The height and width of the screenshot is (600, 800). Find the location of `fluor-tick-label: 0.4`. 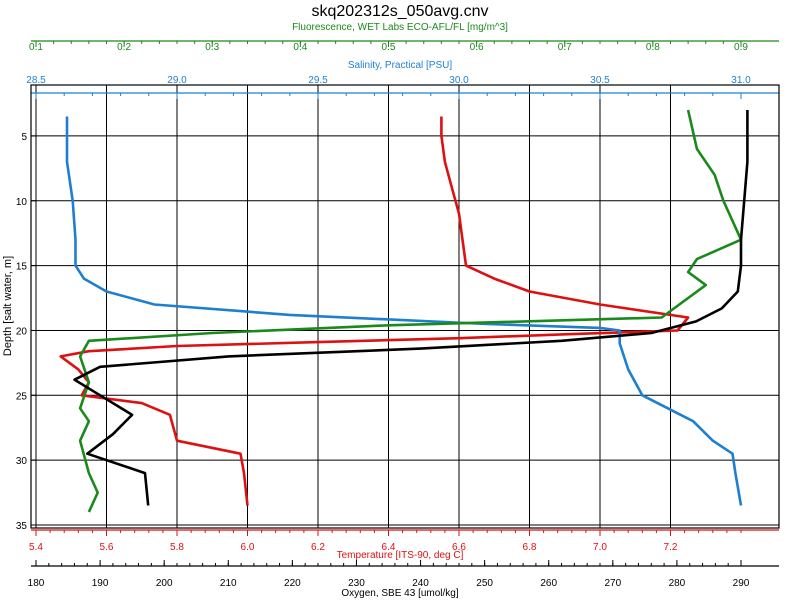

fluor-tick-label: 0.4 is located at coordinates (300, 47).